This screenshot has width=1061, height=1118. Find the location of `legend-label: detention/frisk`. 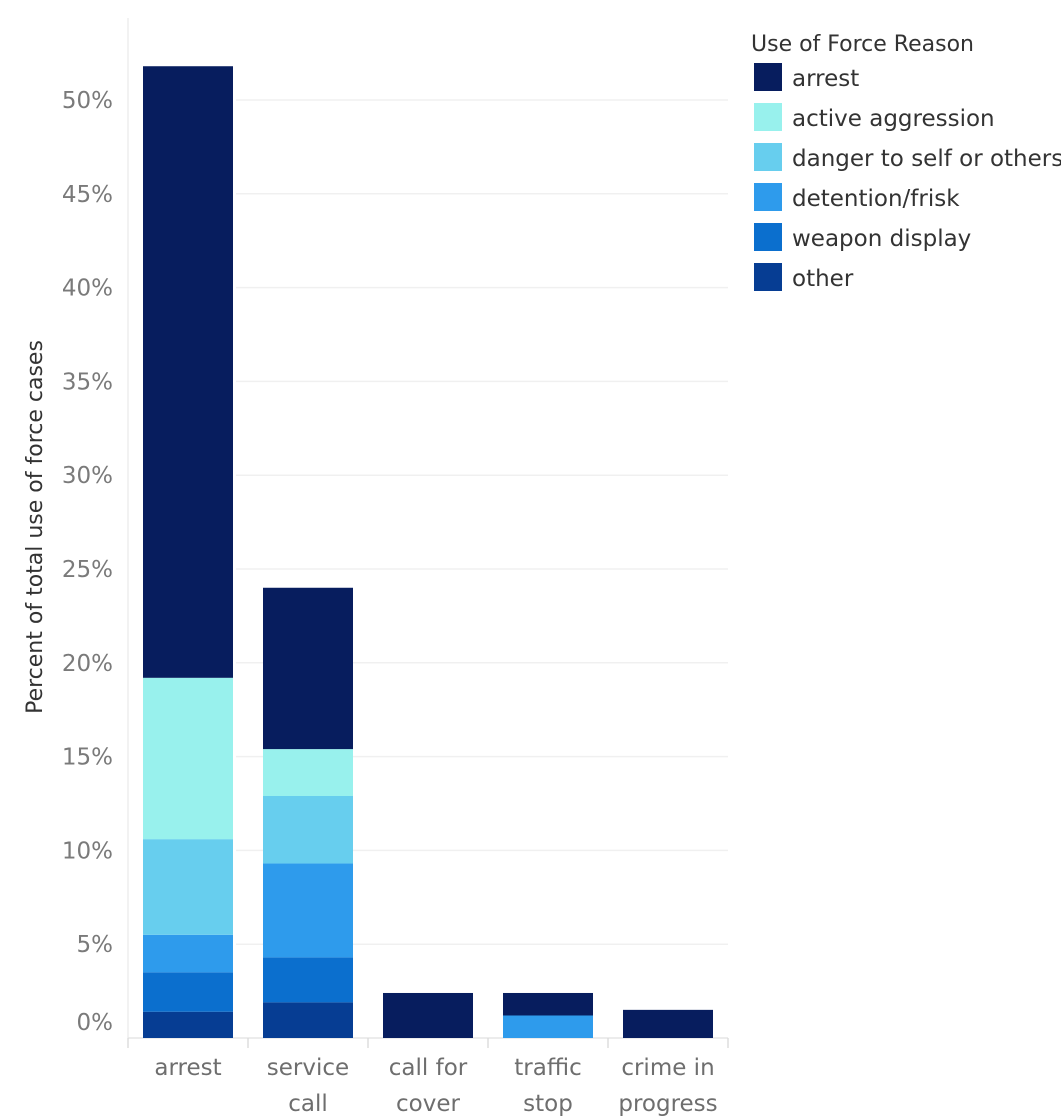

legend-label: detention/frisk is located at coordinates (876, 199).